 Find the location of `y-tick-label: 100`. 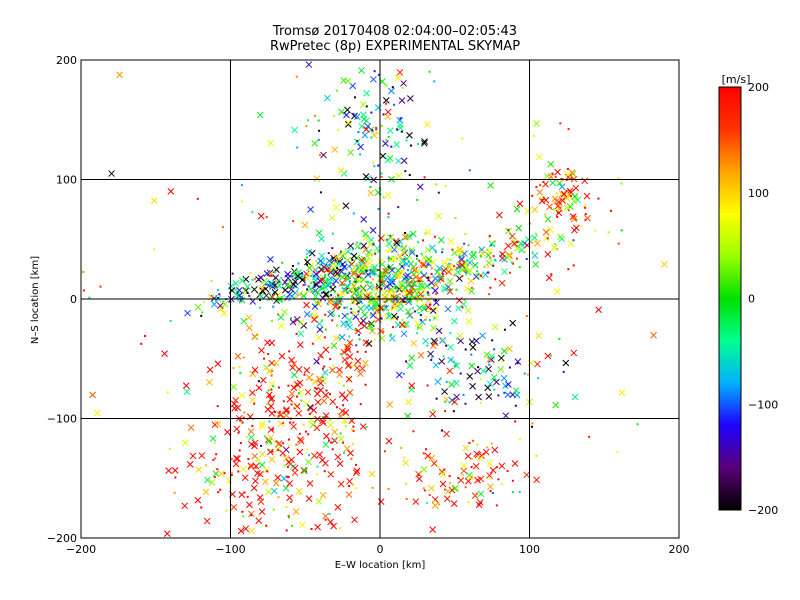

y-tick-label: 100 is located at coordinates (66, 180).